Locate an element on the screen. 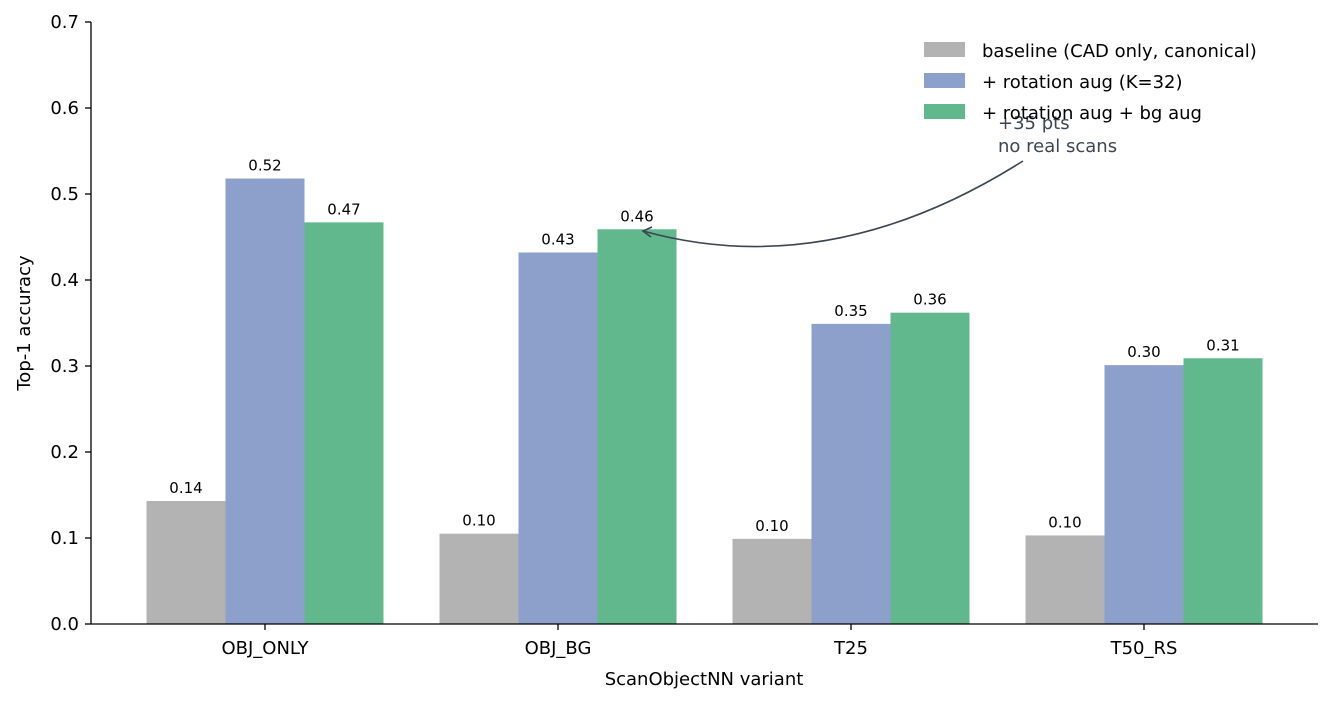 The height and width of the screenshot is (703, 1334). bar-value-label: 0.35 is located at coordinates (850, 311).